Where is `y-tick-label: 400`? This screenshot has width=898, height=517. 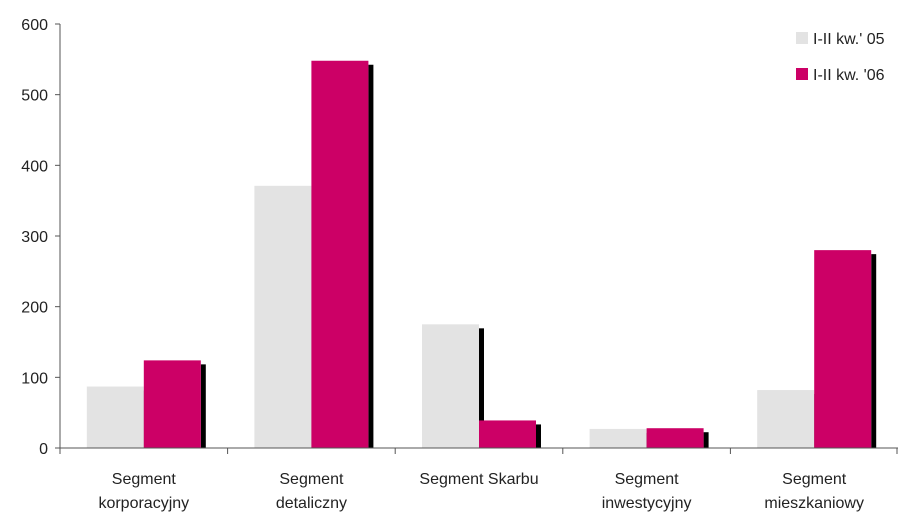 y-tick-label: 400 is located at coordinates (34, 166).